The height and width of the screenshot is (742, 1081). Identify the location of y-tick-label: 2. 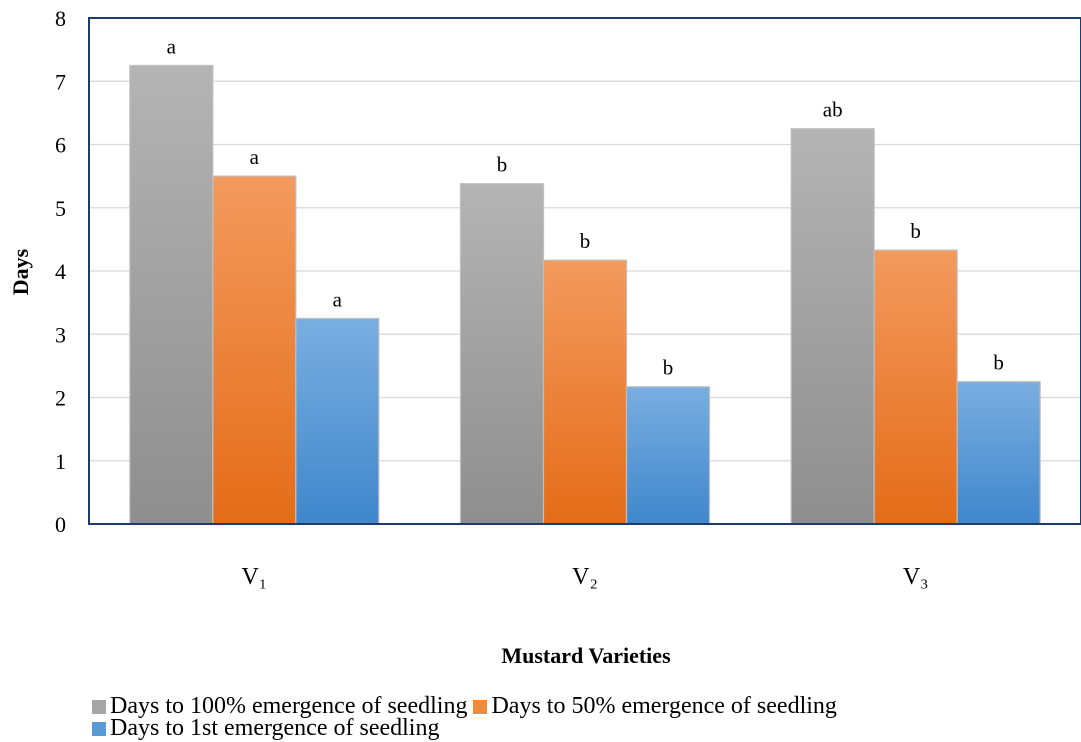
(60, 398).